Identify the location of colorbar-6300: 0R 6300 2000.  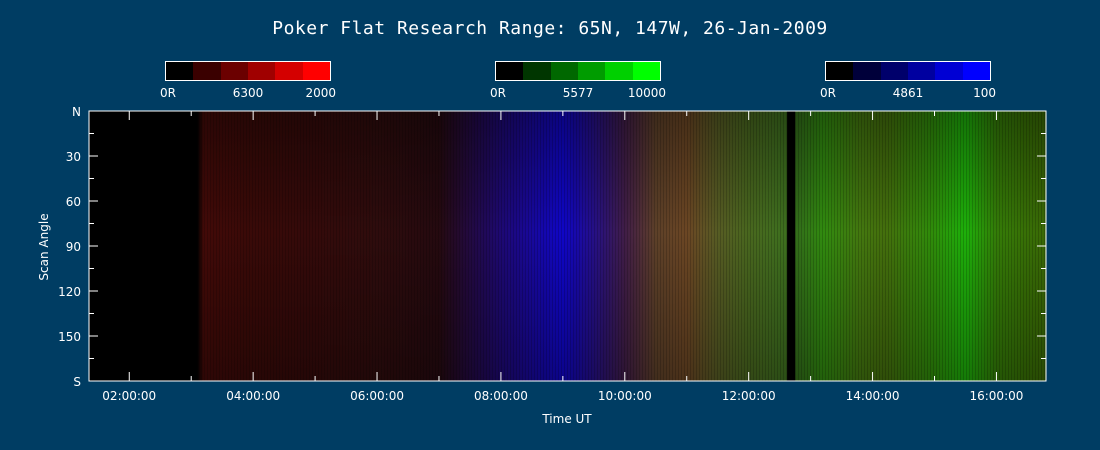
(248, 80).